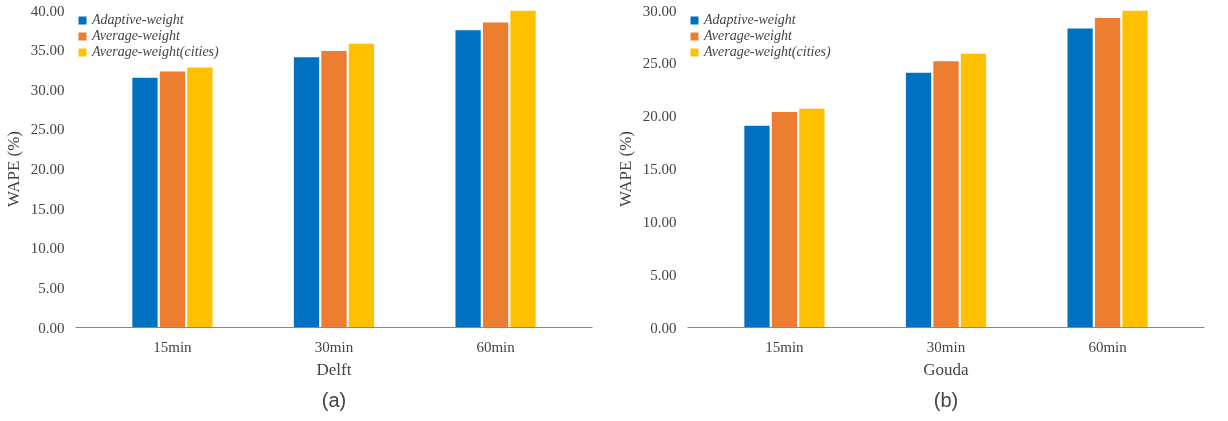 The image size is (1228, 421). What do you see at coordinates (47, 50) in the screenshot?
I see `y-tick-label: 35.00` at bounding box center [47, 50].